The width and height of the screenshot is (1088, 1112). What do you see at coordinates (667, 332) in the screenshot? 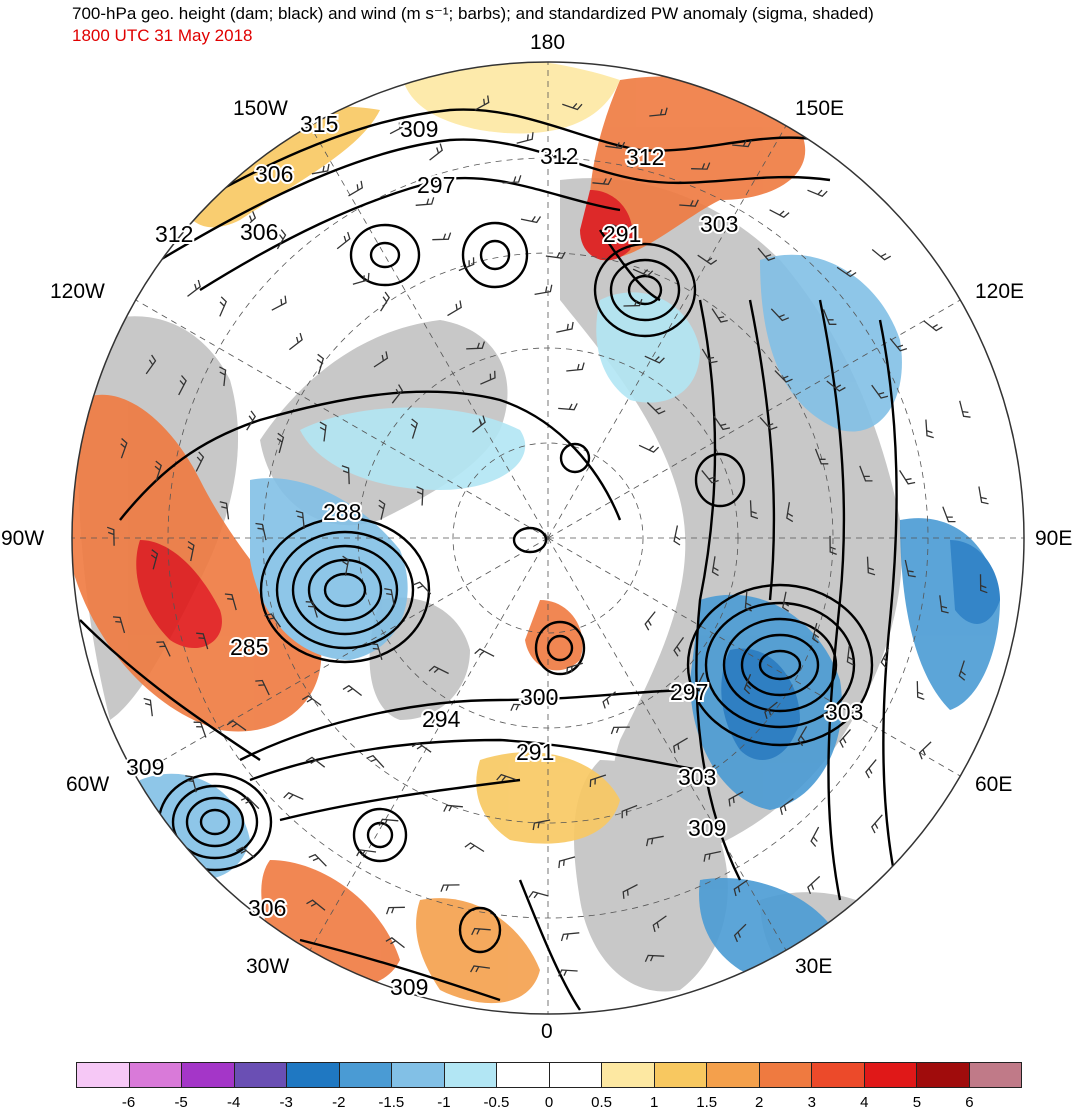
I see `meridian-line` at bounding box center [667, 332].